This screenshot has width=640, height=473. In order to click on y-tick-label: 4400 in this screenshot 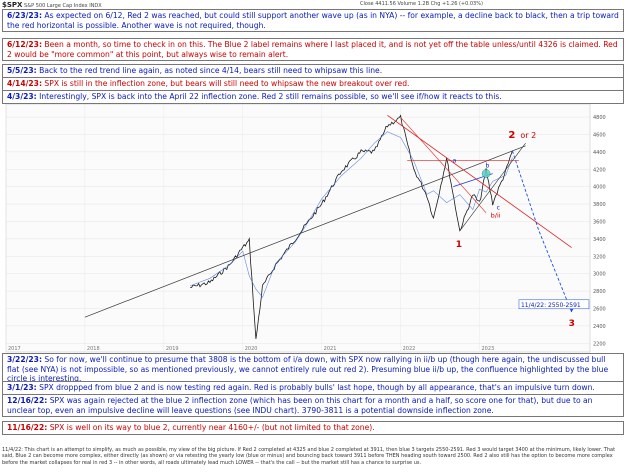, I will do `click(599, 153)`.